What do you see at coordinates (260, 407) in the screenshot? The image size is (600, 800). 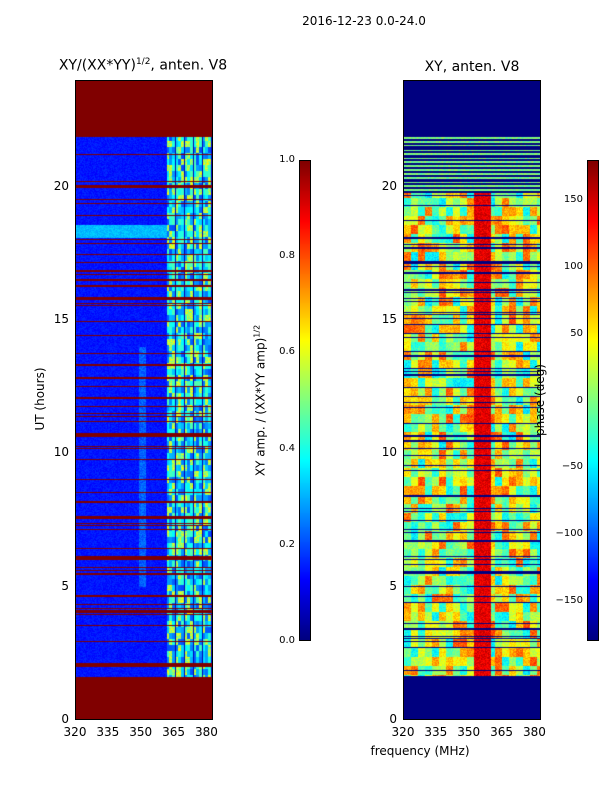 I see `amplitude-colorbar-label-main: XY amp. / (XX*YY amp)` at bounding box center [260, 407].